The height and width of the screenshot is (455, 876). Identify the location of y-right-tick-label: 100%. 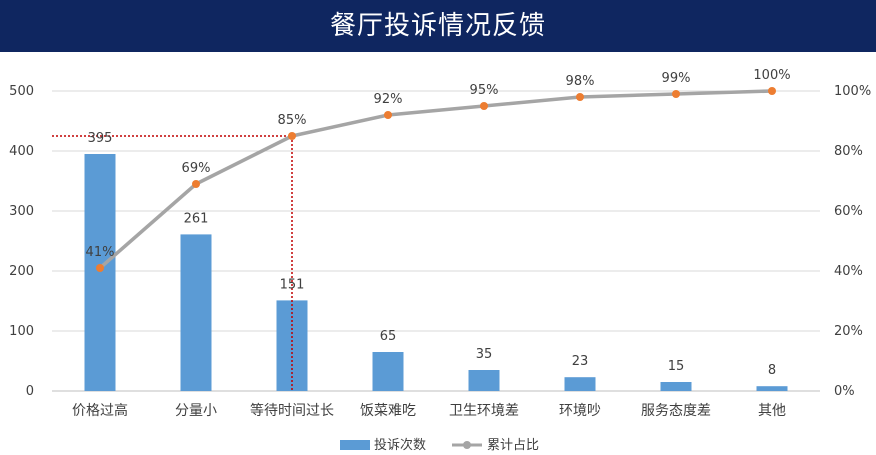
(852, 91).